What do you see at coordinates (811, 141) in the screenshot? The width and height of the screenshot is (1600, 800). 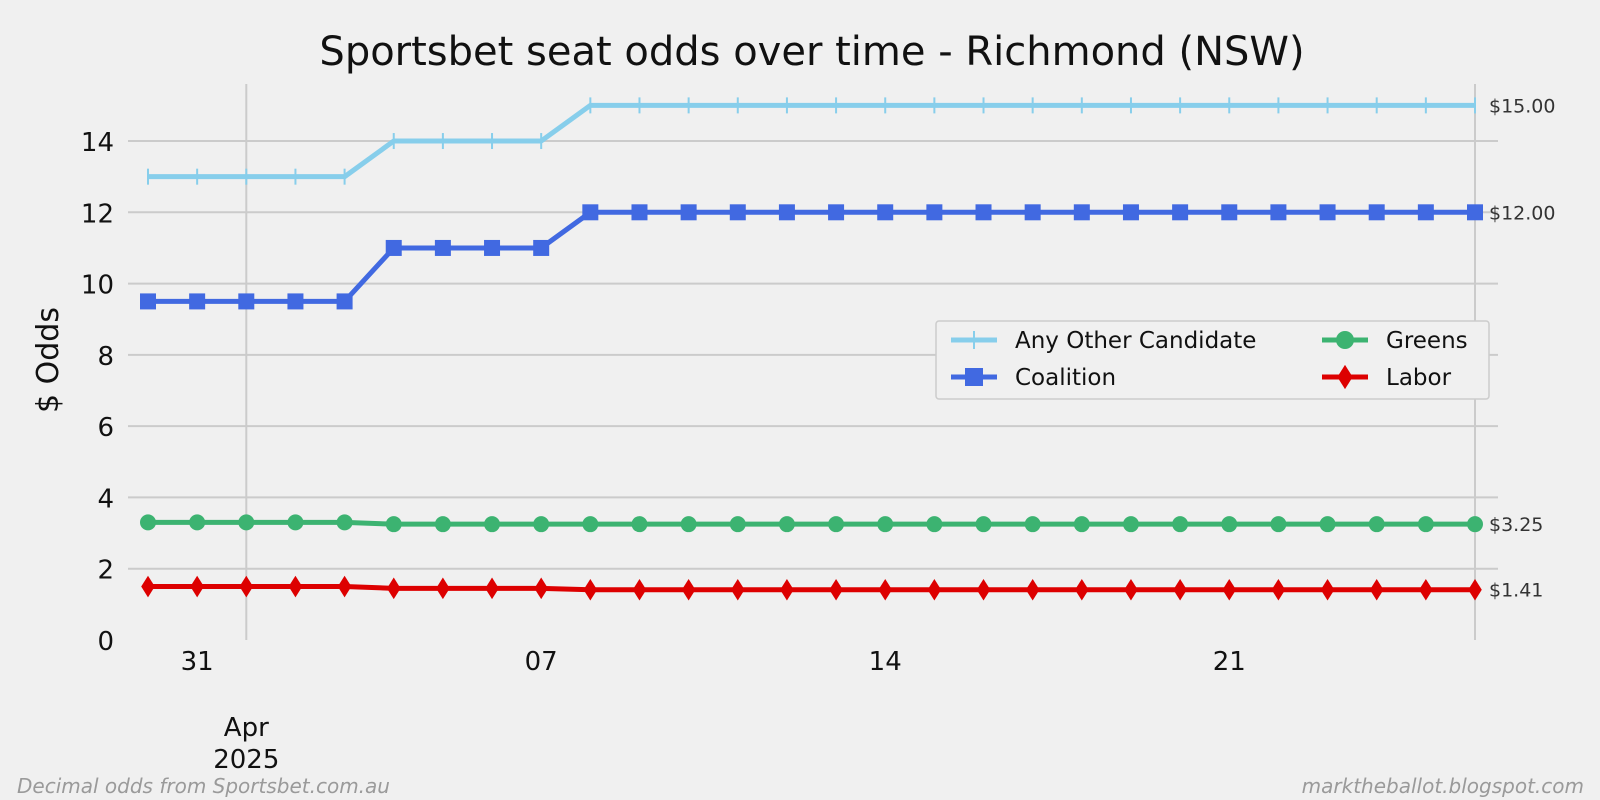 I see `series-any-other-candidate` at bounding box center [811, 141].